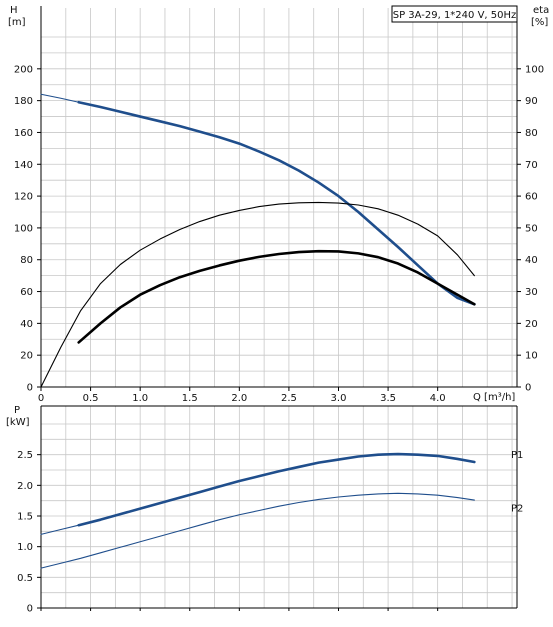 The height and width of the screenshot is (627, 553). What do you see at coordinates (517, 455) in the screenshot?
I see `bottom-series-label-p1: P1` at bounding box center [517, 455].